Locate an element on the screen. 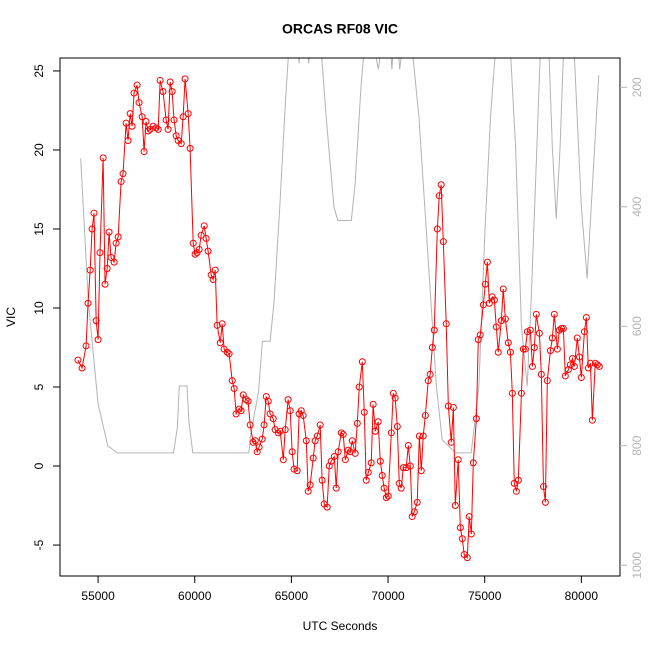 Image resolution: width=650 pixels, height=650 pixels. y-tick-label: 25 is located at coordinates (39, 71).